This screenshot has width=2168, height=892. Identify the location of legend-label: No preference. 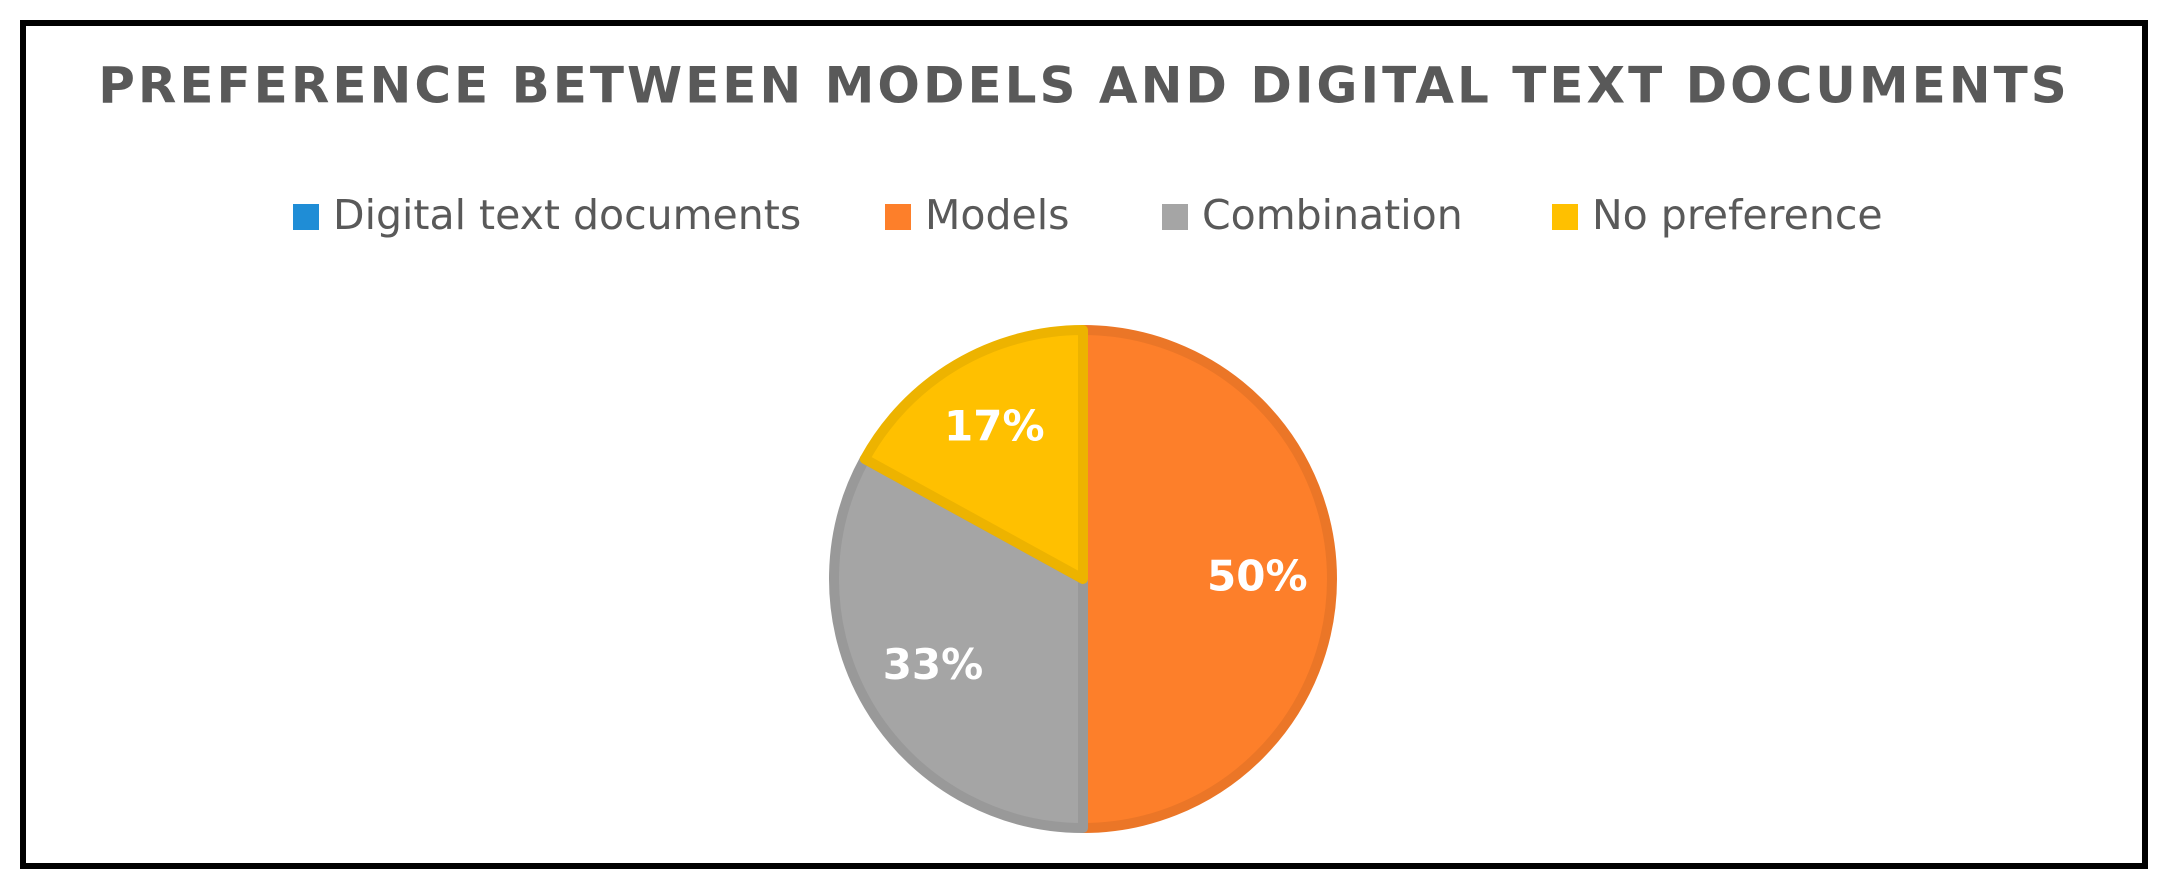
(1737, 215).